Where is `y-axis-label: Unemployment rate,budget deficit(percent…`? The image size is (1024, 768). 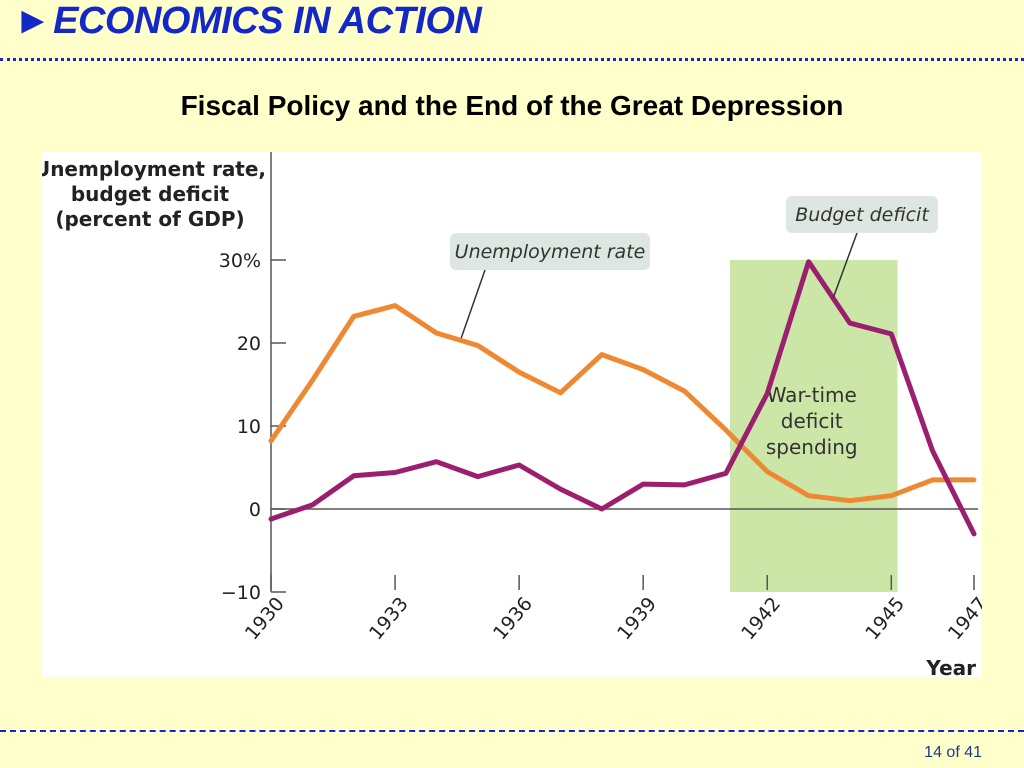
y-axis-label: Unemployment rate,budget deficit(percent… is located at coordinates (150, 194).